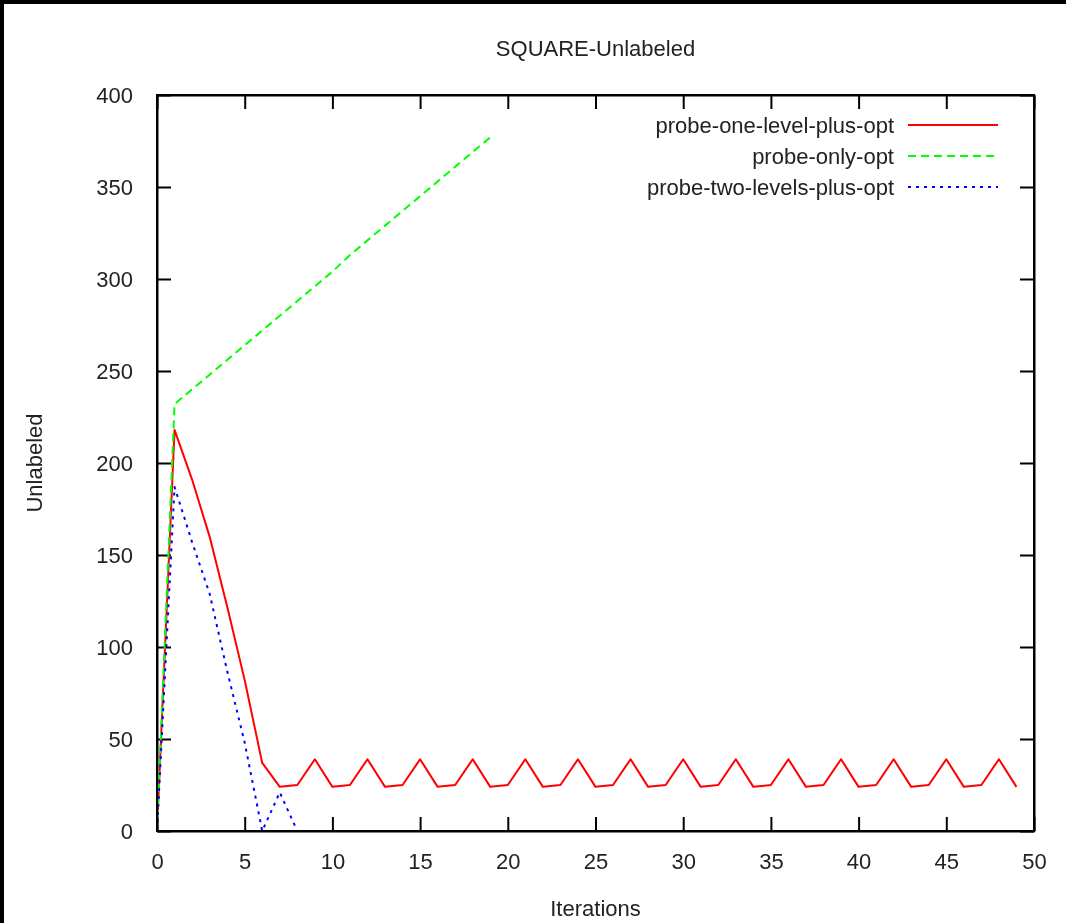 The width and height of the screenshot is (1066, 923). What do you see at coordinates (595, 48) in the screenshot?
I see `chart-title: SQUARE-Unlabeled` at bounding box center [595, 48].